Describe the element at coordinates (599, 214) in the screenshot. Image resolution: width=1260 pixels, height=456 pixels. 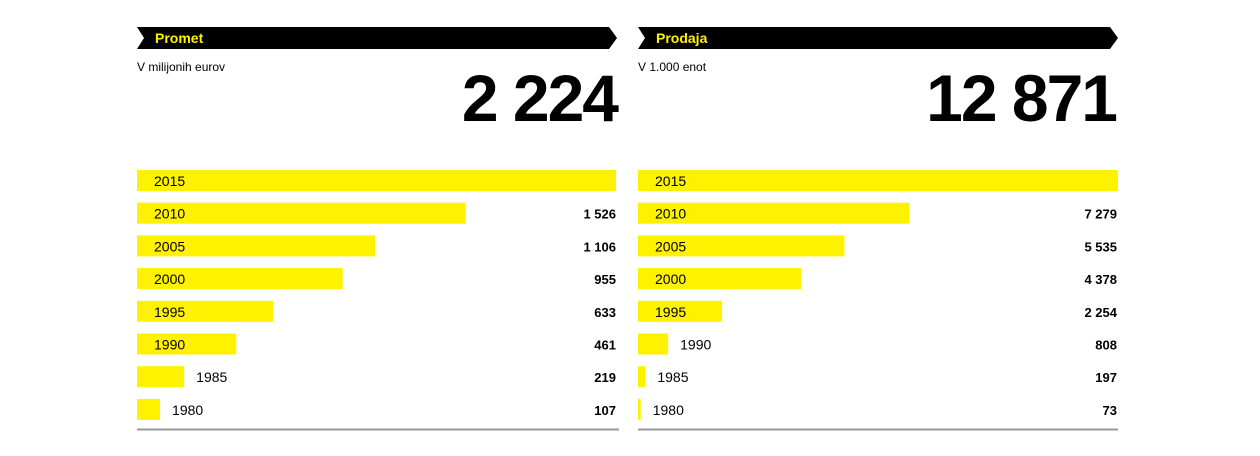
I see `value-label: 1 526` at that location.